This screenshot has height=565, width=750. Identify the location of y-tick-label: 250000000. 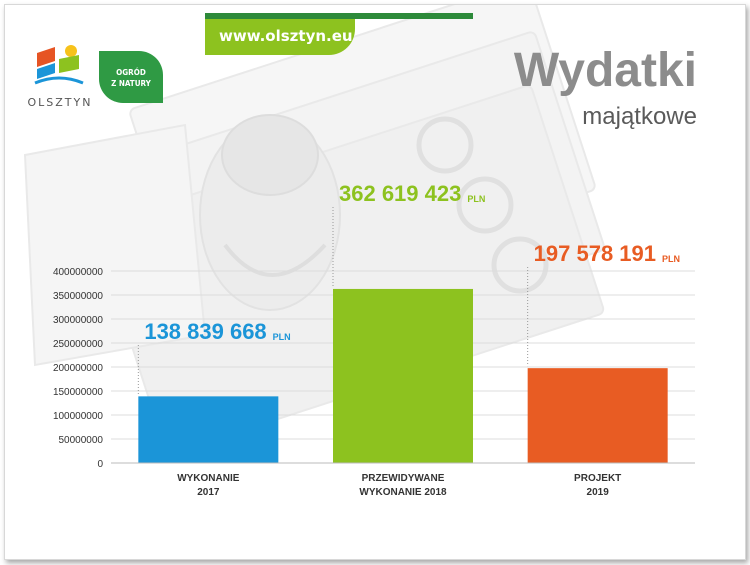
(78, 344).